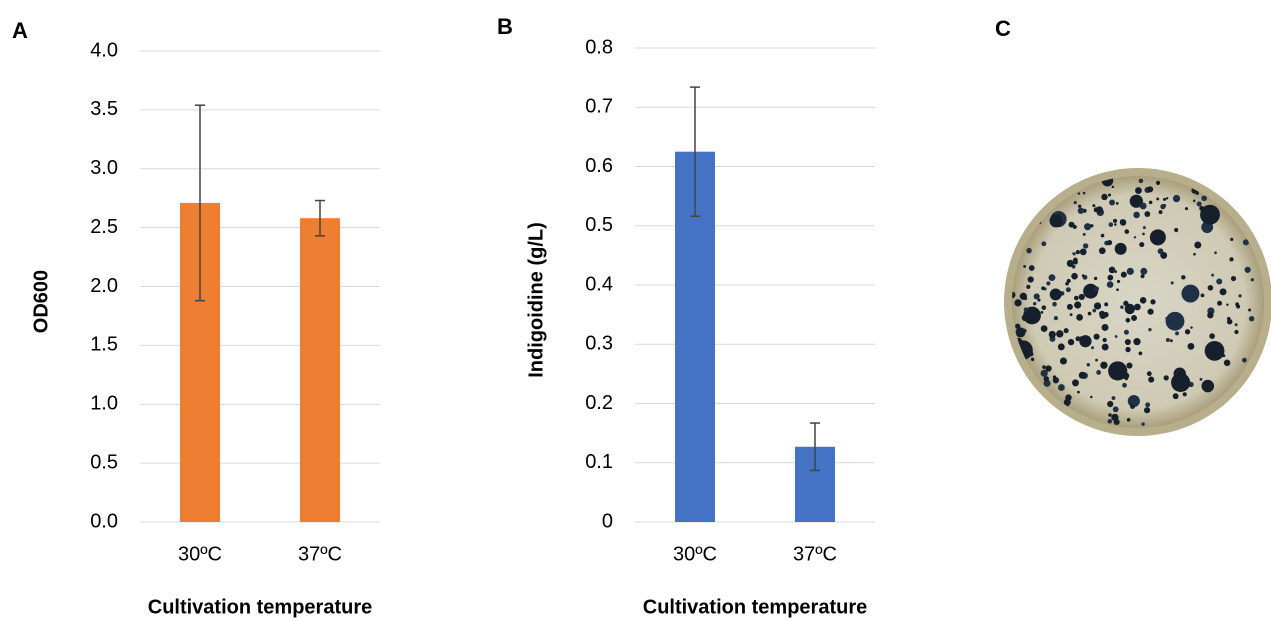 The width and height of the screenshot is (1271, 621). Describe the element at coordinates (536, 300) in the screenshot. I see `y-axis-title: Indigoidine (g/L)` at that location.